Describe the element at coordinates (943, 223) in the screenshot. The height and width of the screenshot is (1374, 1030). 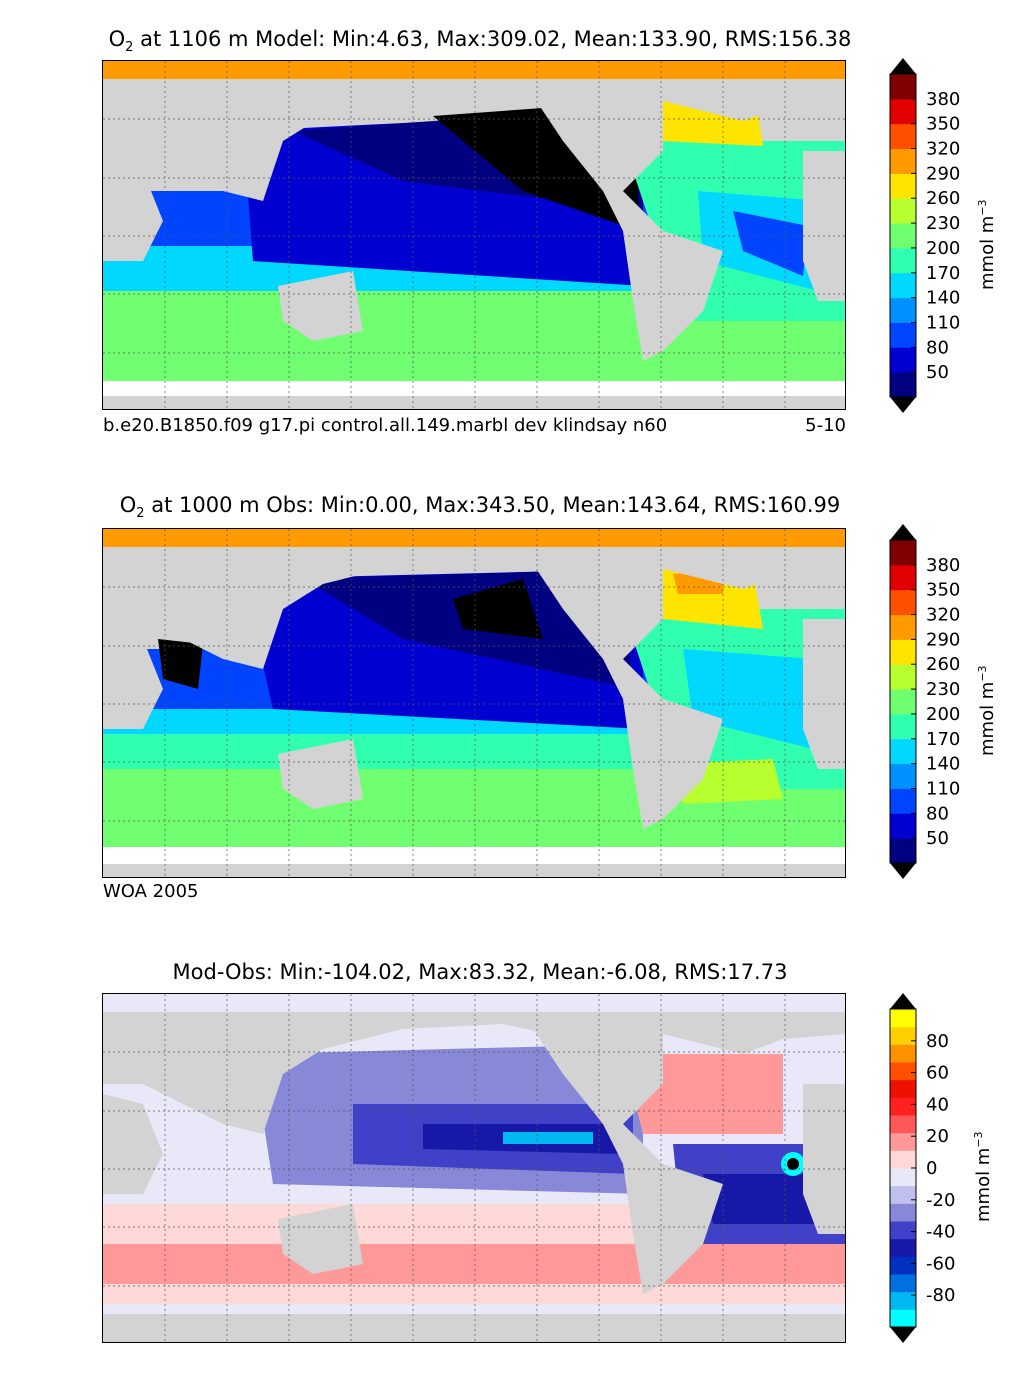
I see `colorbar-tick-label: 230` at that location.